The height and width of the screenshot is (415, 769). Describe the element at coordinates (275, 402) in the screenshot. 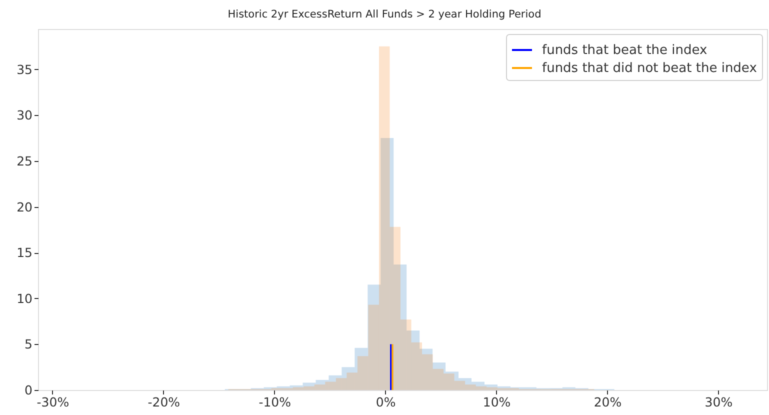

I see `x-tick-label: -10%` at that location.